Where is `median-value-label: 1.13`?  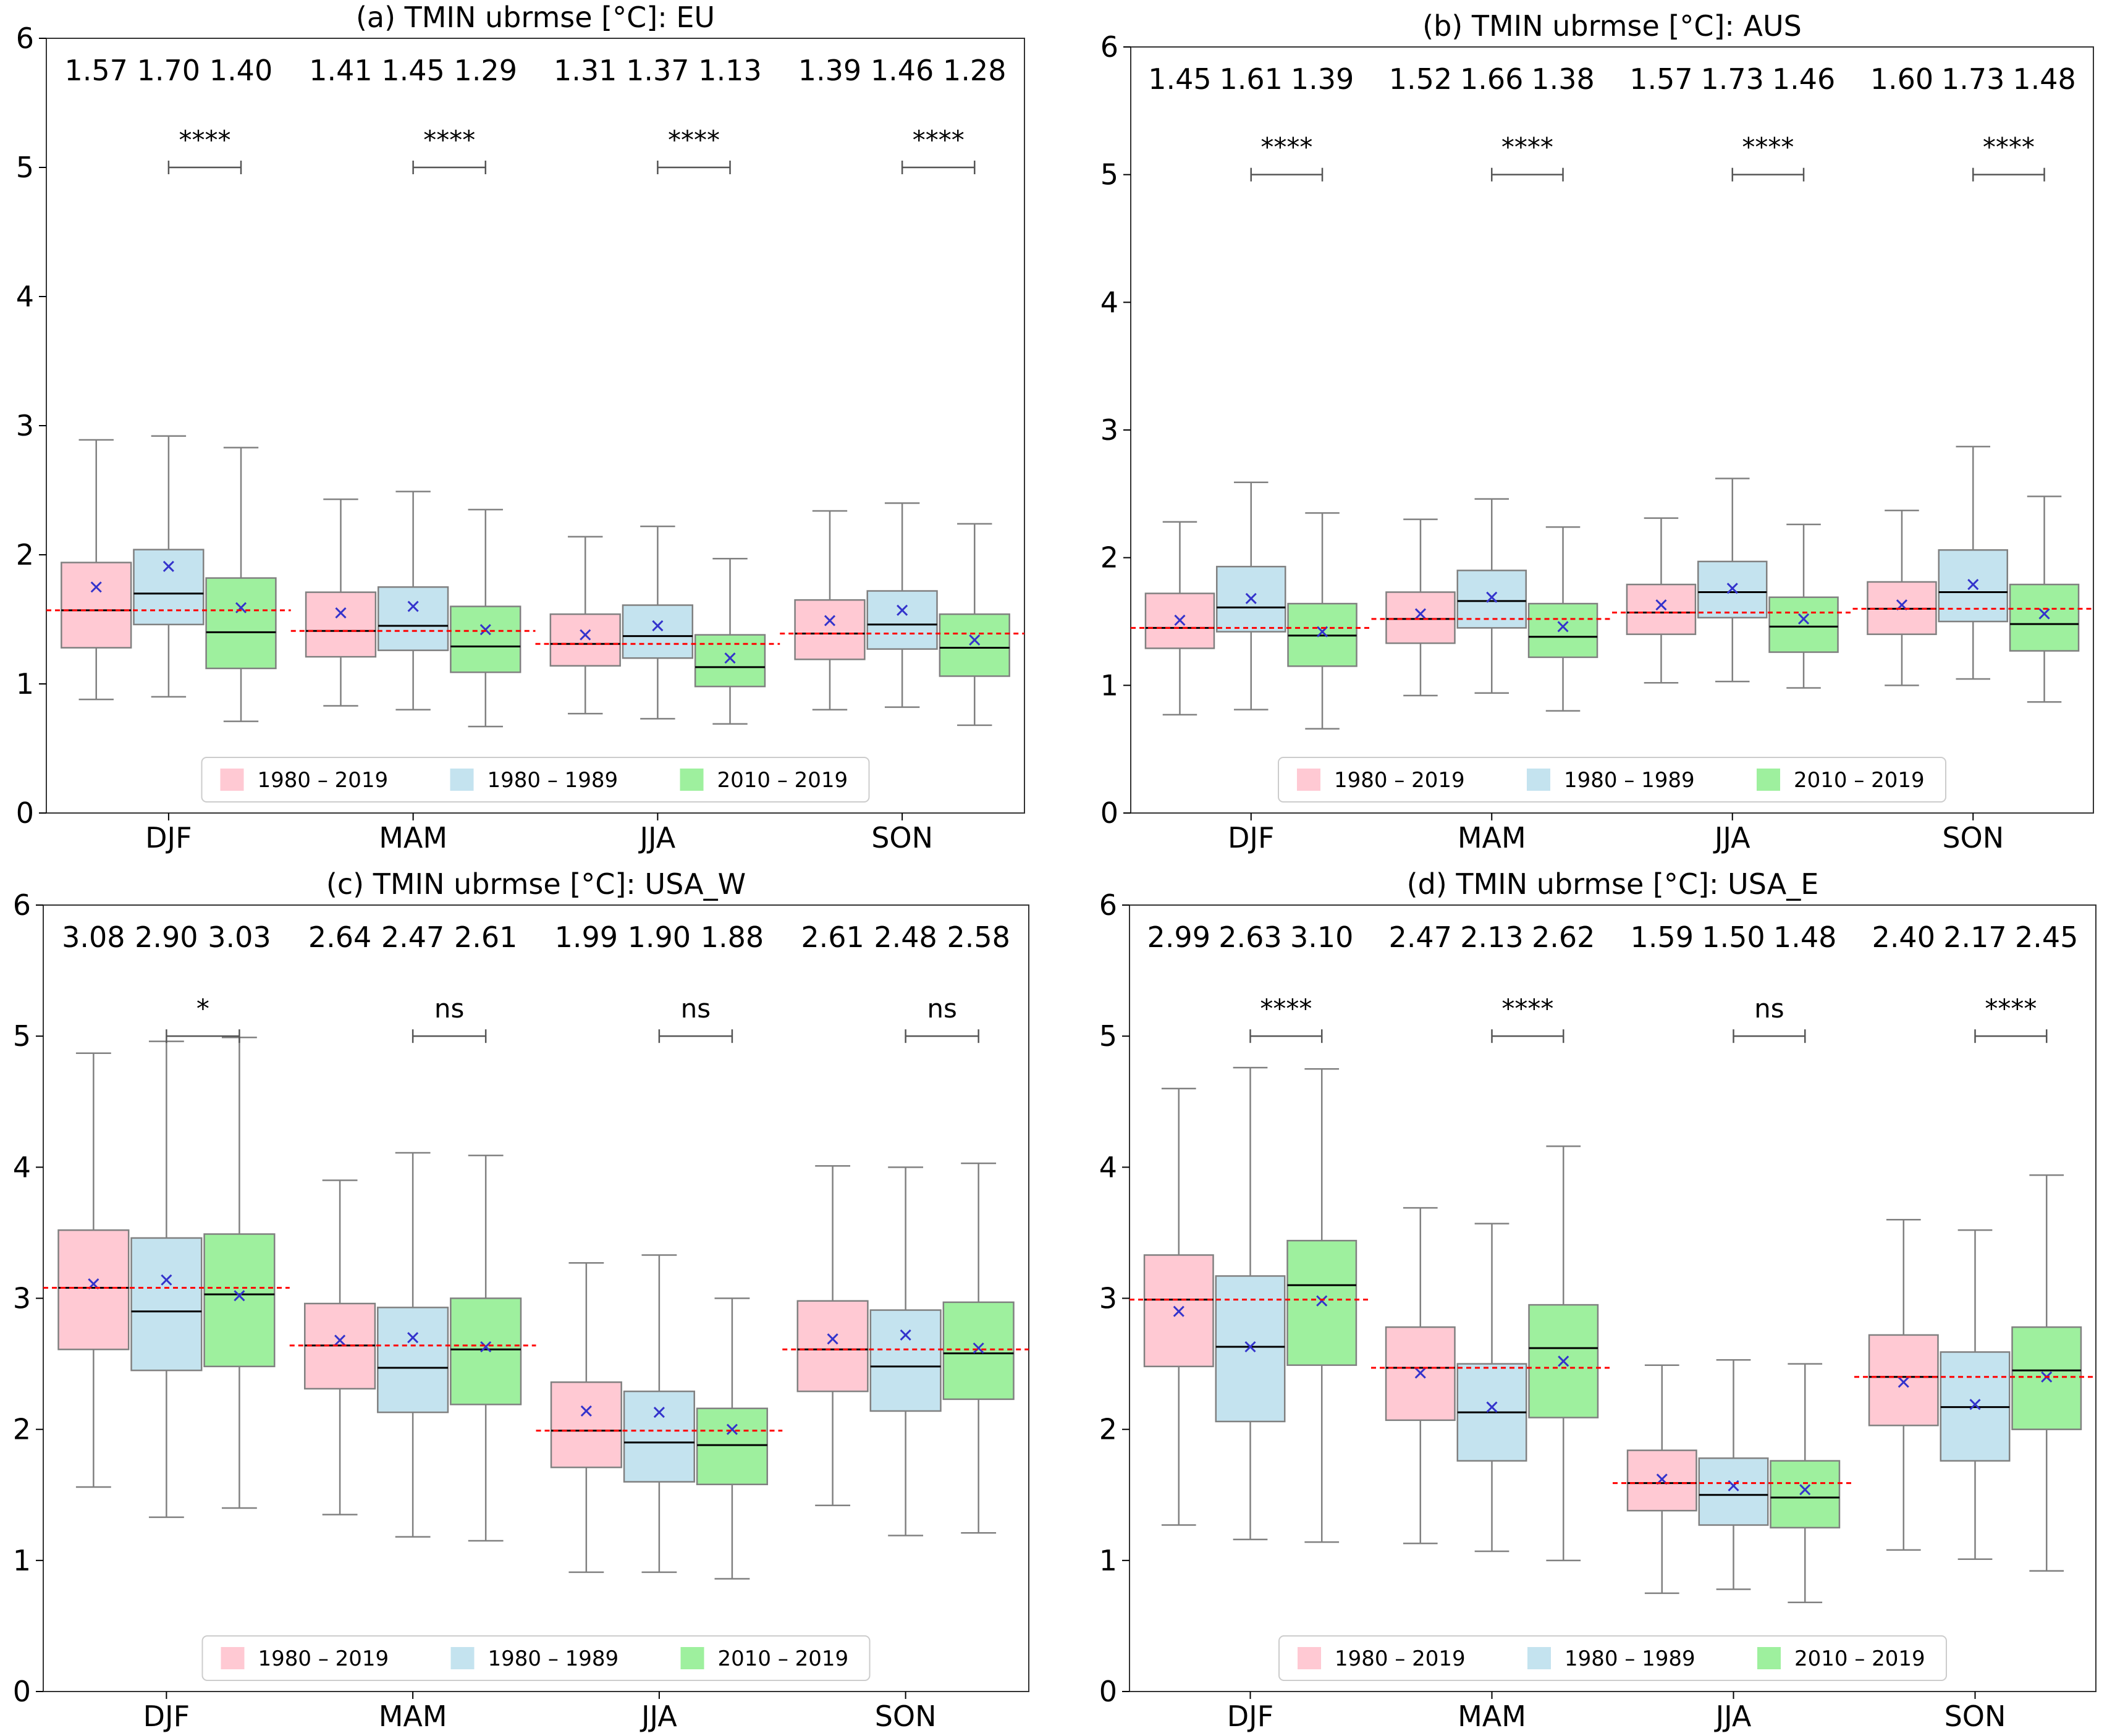 median-value-label: 1.13 is located at coordinates (729, 70).